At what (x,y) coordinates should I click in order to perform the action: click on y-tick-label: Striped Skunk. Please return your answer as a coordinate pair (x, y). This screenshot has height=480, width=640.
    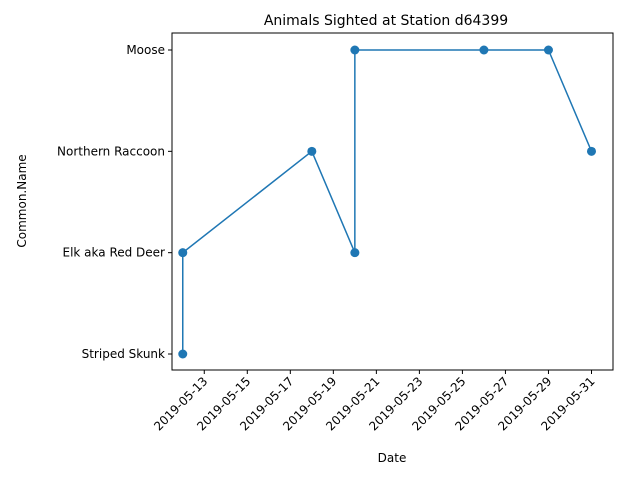
    Looking at the image, I should click on (123, 354).